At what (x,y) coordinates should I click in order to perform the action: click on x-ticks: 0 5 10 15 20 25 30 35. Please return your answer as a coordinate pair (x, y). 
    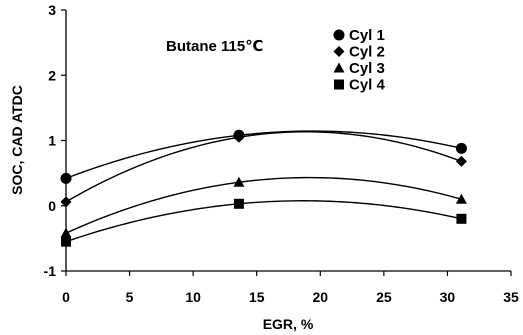
    Looking at the image, I should click on (290, 288).